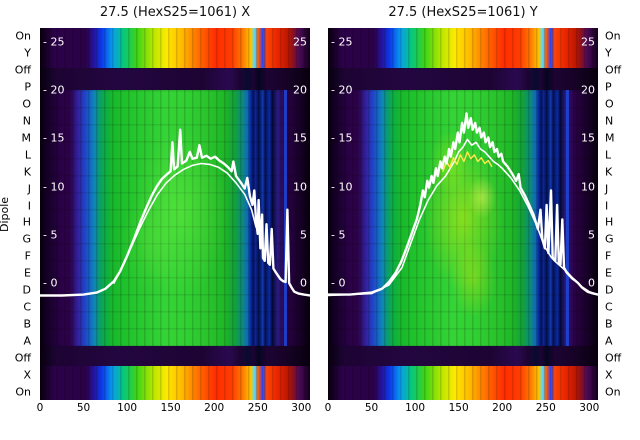 The height and width of the screenshot is (440, 640). What do you see at coordinates (617, 214) in the screenshot?
I see `row-labels-right: On Y Off P O N M L K J I H G F E D C B A Off X On` at bounding box center [617, 214].